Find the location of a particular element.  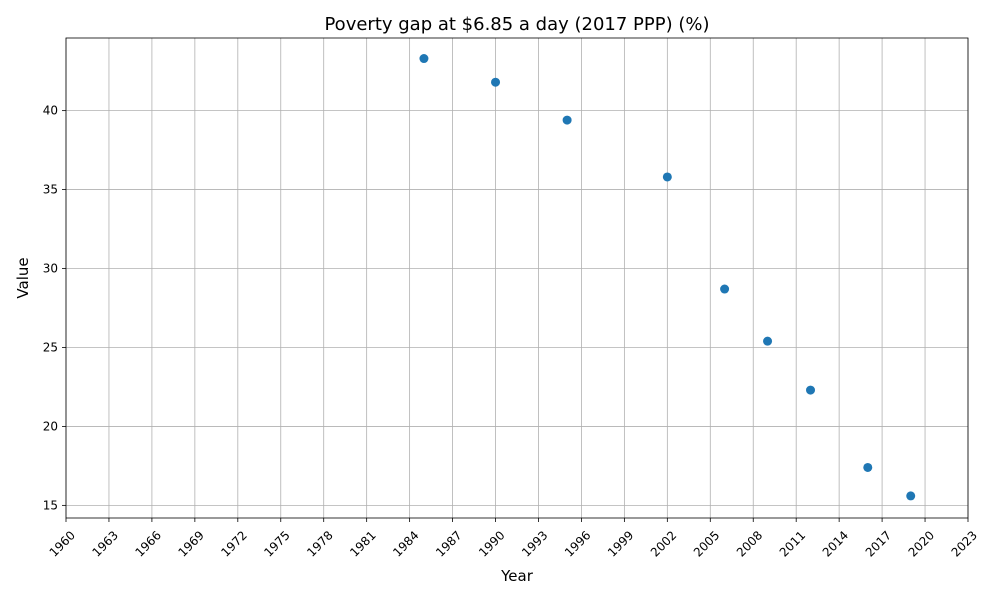

y-tick-label: 15 is located at coordinates (50, 505).